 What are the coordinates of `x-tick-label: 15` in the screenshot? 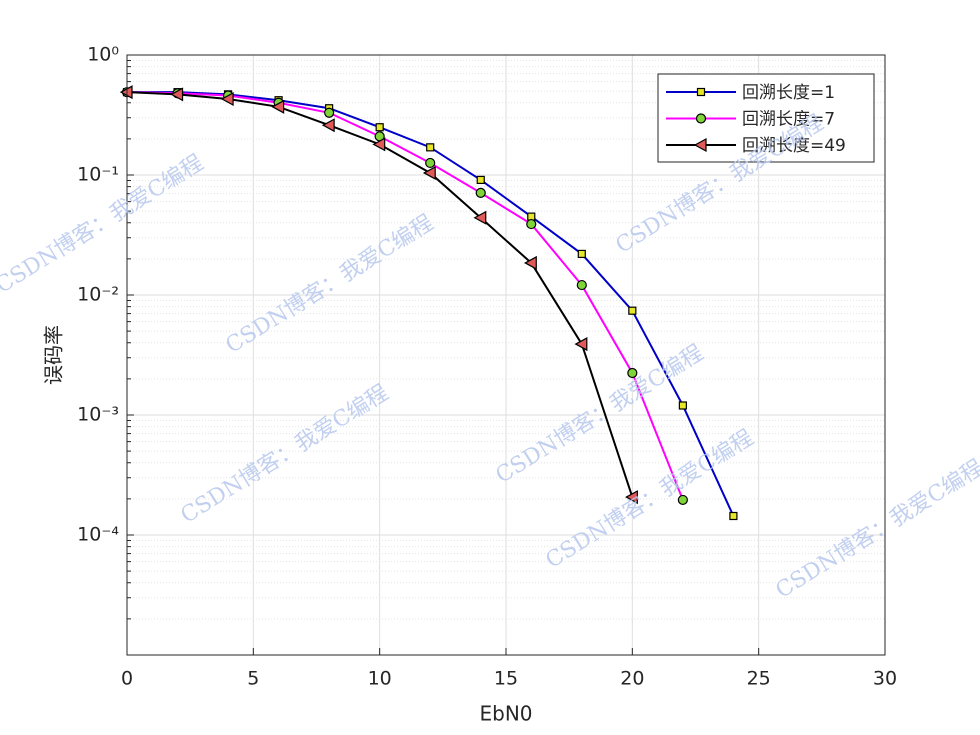 It's located at (506, 679).